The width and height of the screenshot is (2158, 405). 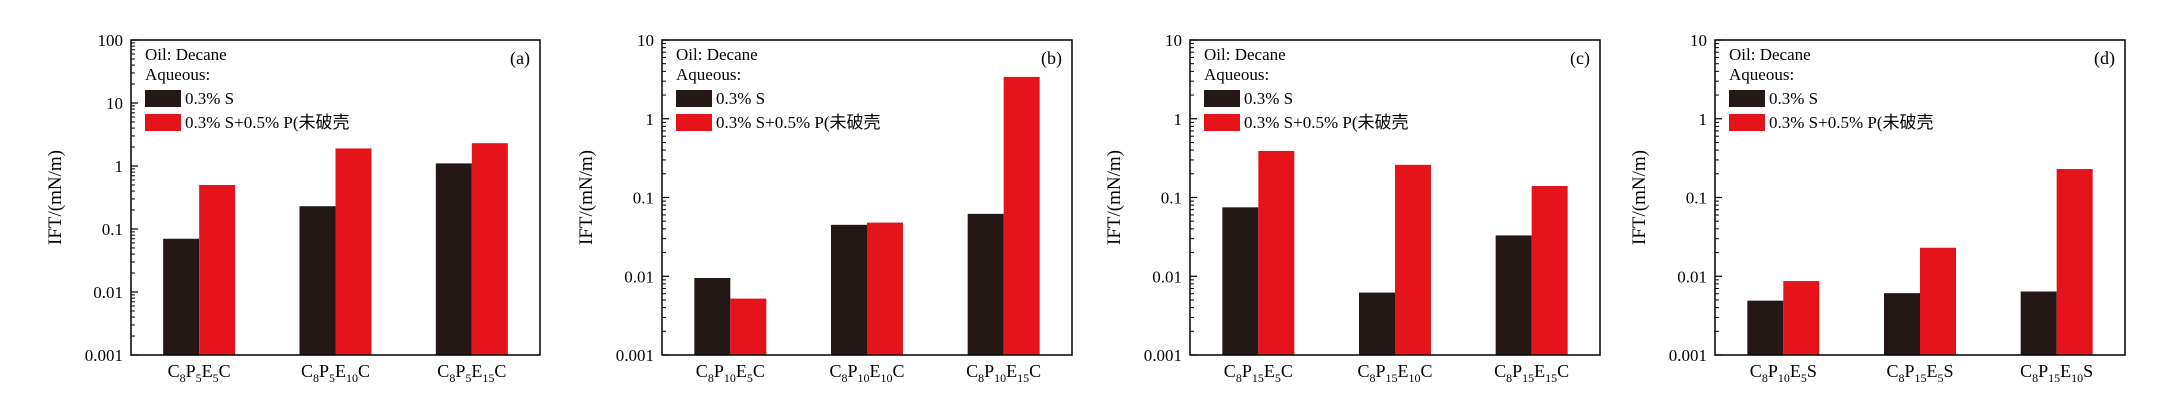 What do you see at coordinates (1783, 373) in the screenshot?
I see `x-tick-label: C8P10E5S` at bounding box center [1783, 373].